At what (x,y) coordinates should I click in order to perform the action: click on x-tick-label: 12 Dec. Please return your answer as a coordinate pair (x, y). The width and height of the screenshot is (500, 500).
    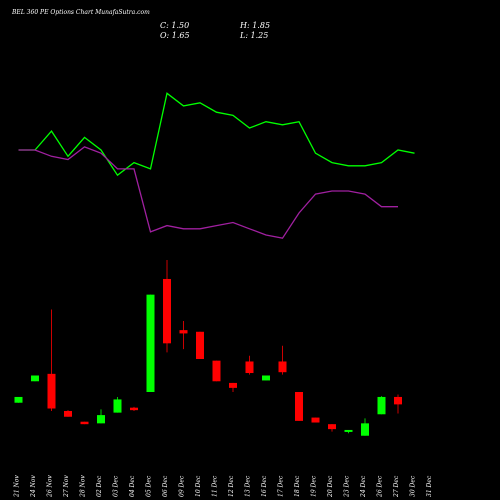
    Looking at the image, I should click on (231, 486).